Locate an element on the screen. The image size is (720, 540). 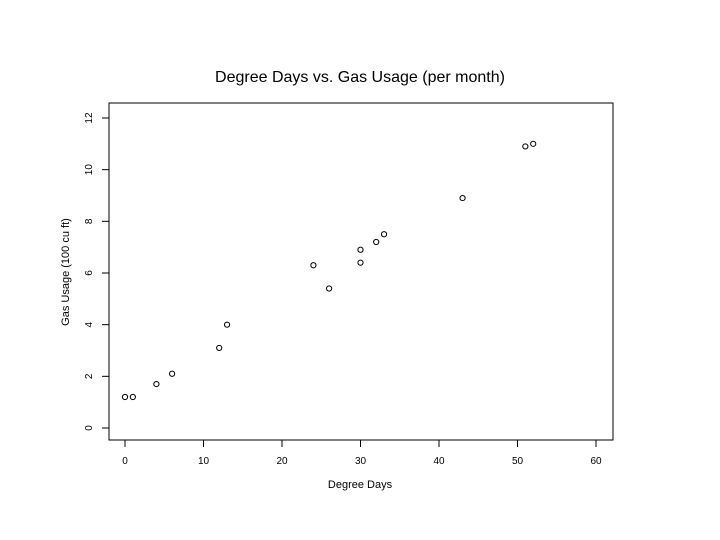
x-tick-label: 30 is located at coordinates (361, 461).